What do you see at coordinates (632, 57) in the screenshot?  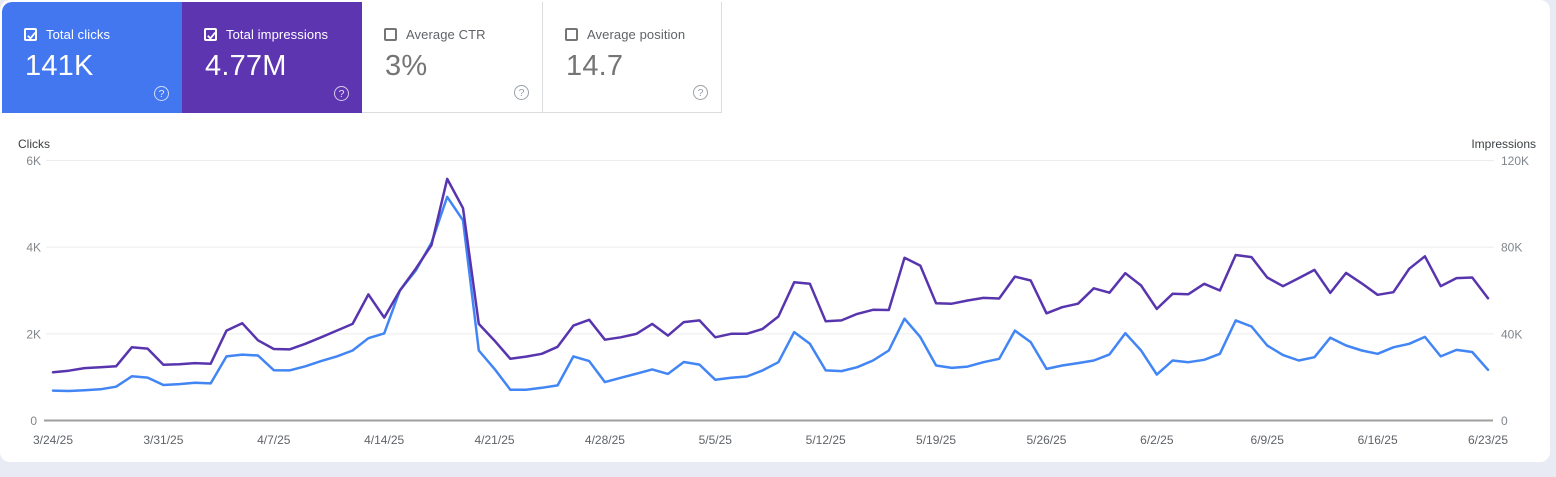 I see `metric-card-average-position: Average position 14.7?` at bounding box center [632, 57].